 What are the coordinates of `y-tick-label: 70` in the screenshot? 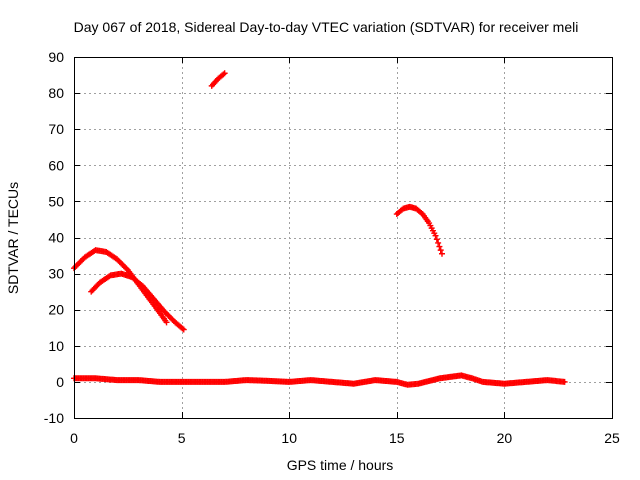 It's located at (56, 129).